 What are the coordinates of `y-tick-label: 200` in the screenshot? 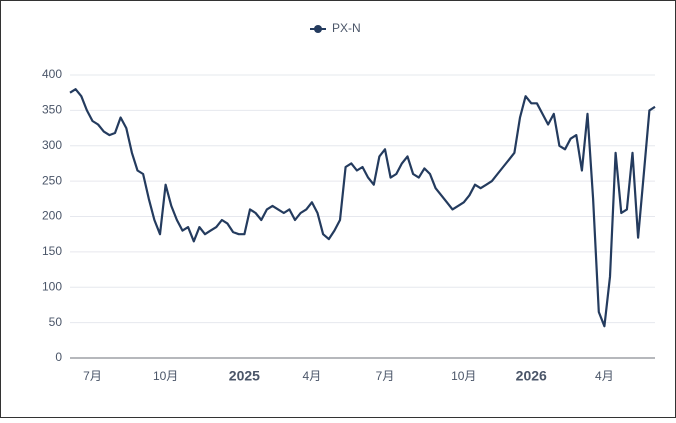 It's located at (52, 216).